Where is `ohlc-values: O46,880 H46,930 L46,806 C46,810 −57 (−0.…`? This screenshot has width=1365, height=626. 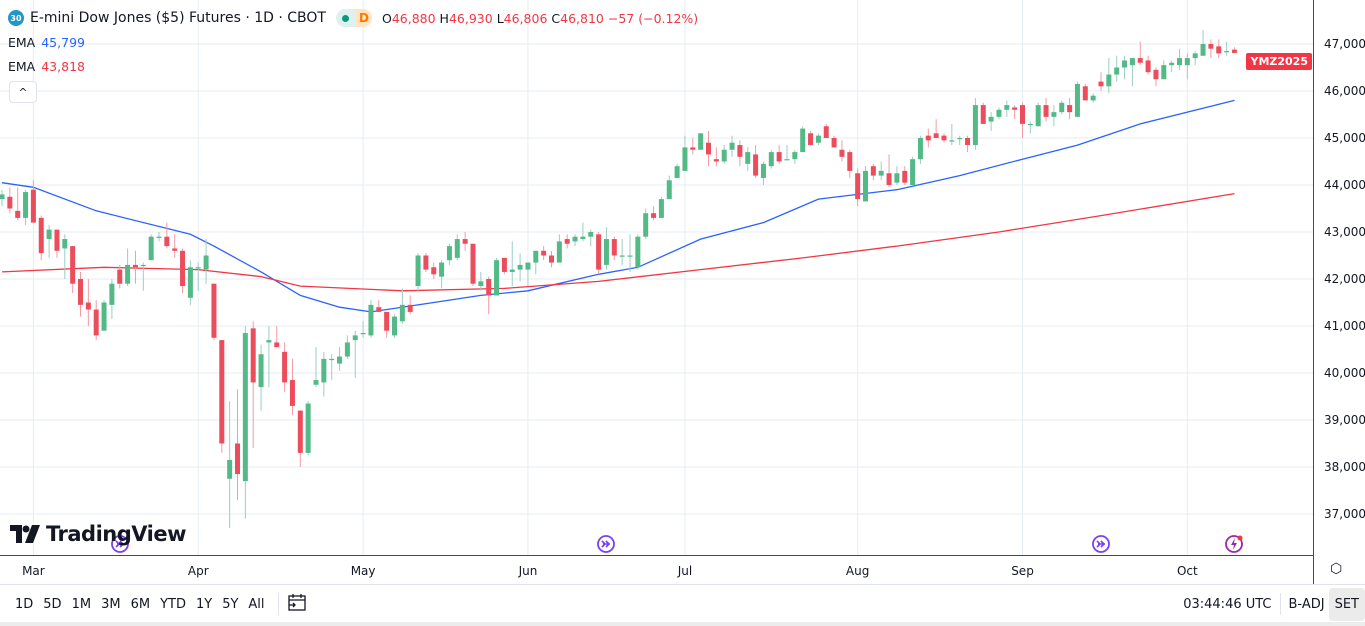 ohlc-values: O46,880 H46,930 L46,806 C46,810 −57 (−0.… is located at coordinates (540, 18).